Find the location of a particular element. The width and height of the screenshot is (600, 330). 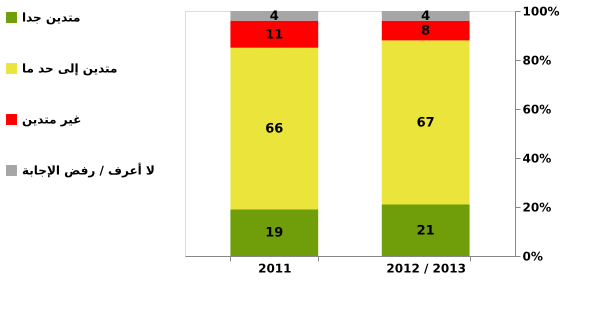

data-label: 19 is located at coordinates (274, 233).